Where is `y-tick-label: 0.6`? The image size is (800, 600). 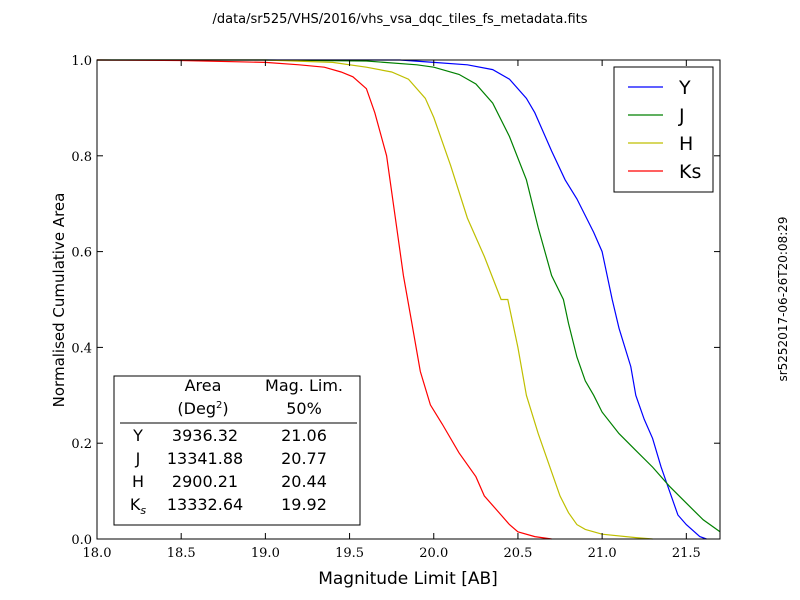
y-tick-label: 0.6 is located at coordinates (81, 253).